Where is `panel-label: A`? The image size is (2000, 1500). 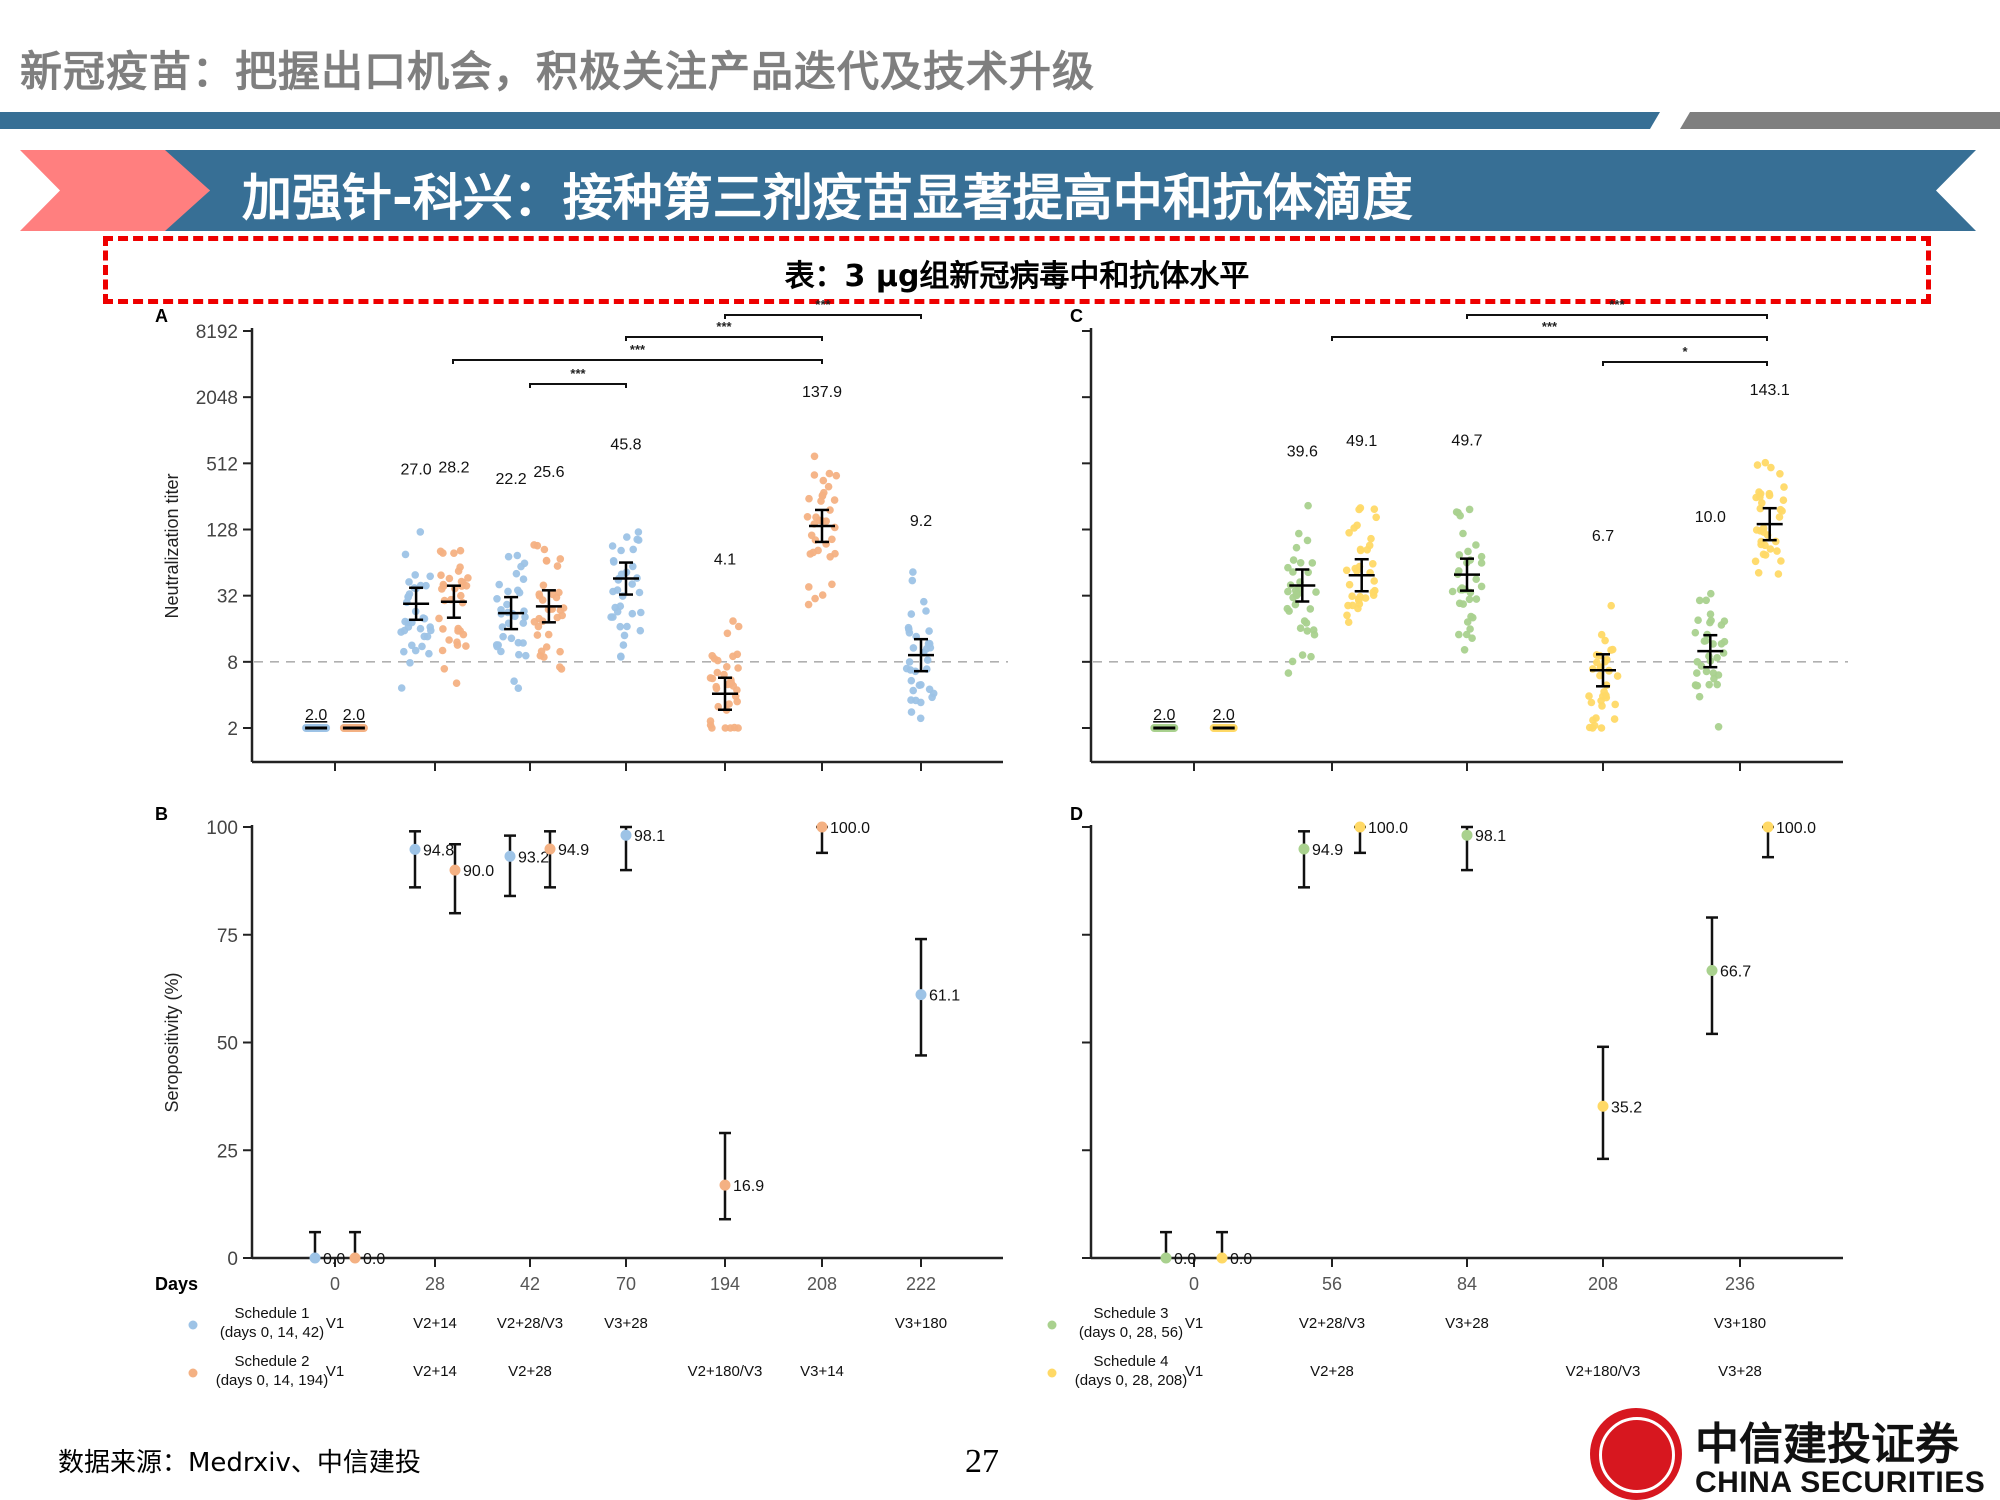 panel-label: A is located at coordinates (161, 316).